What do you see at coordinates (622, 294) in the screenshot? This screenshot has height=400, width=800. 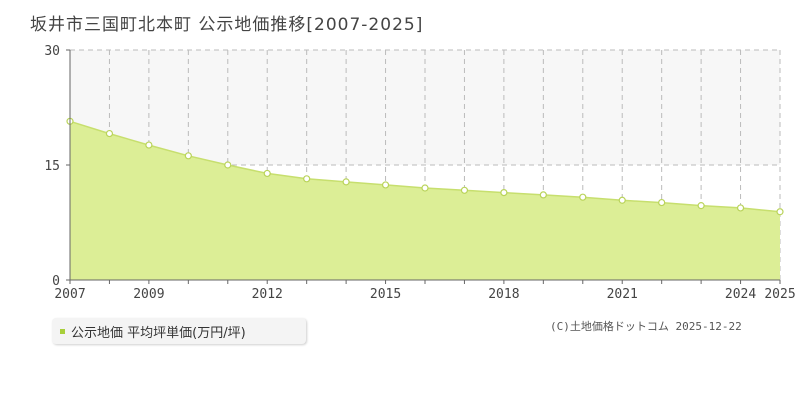 I see `x-tick-label: 2021` at bounding box center [622, 294].